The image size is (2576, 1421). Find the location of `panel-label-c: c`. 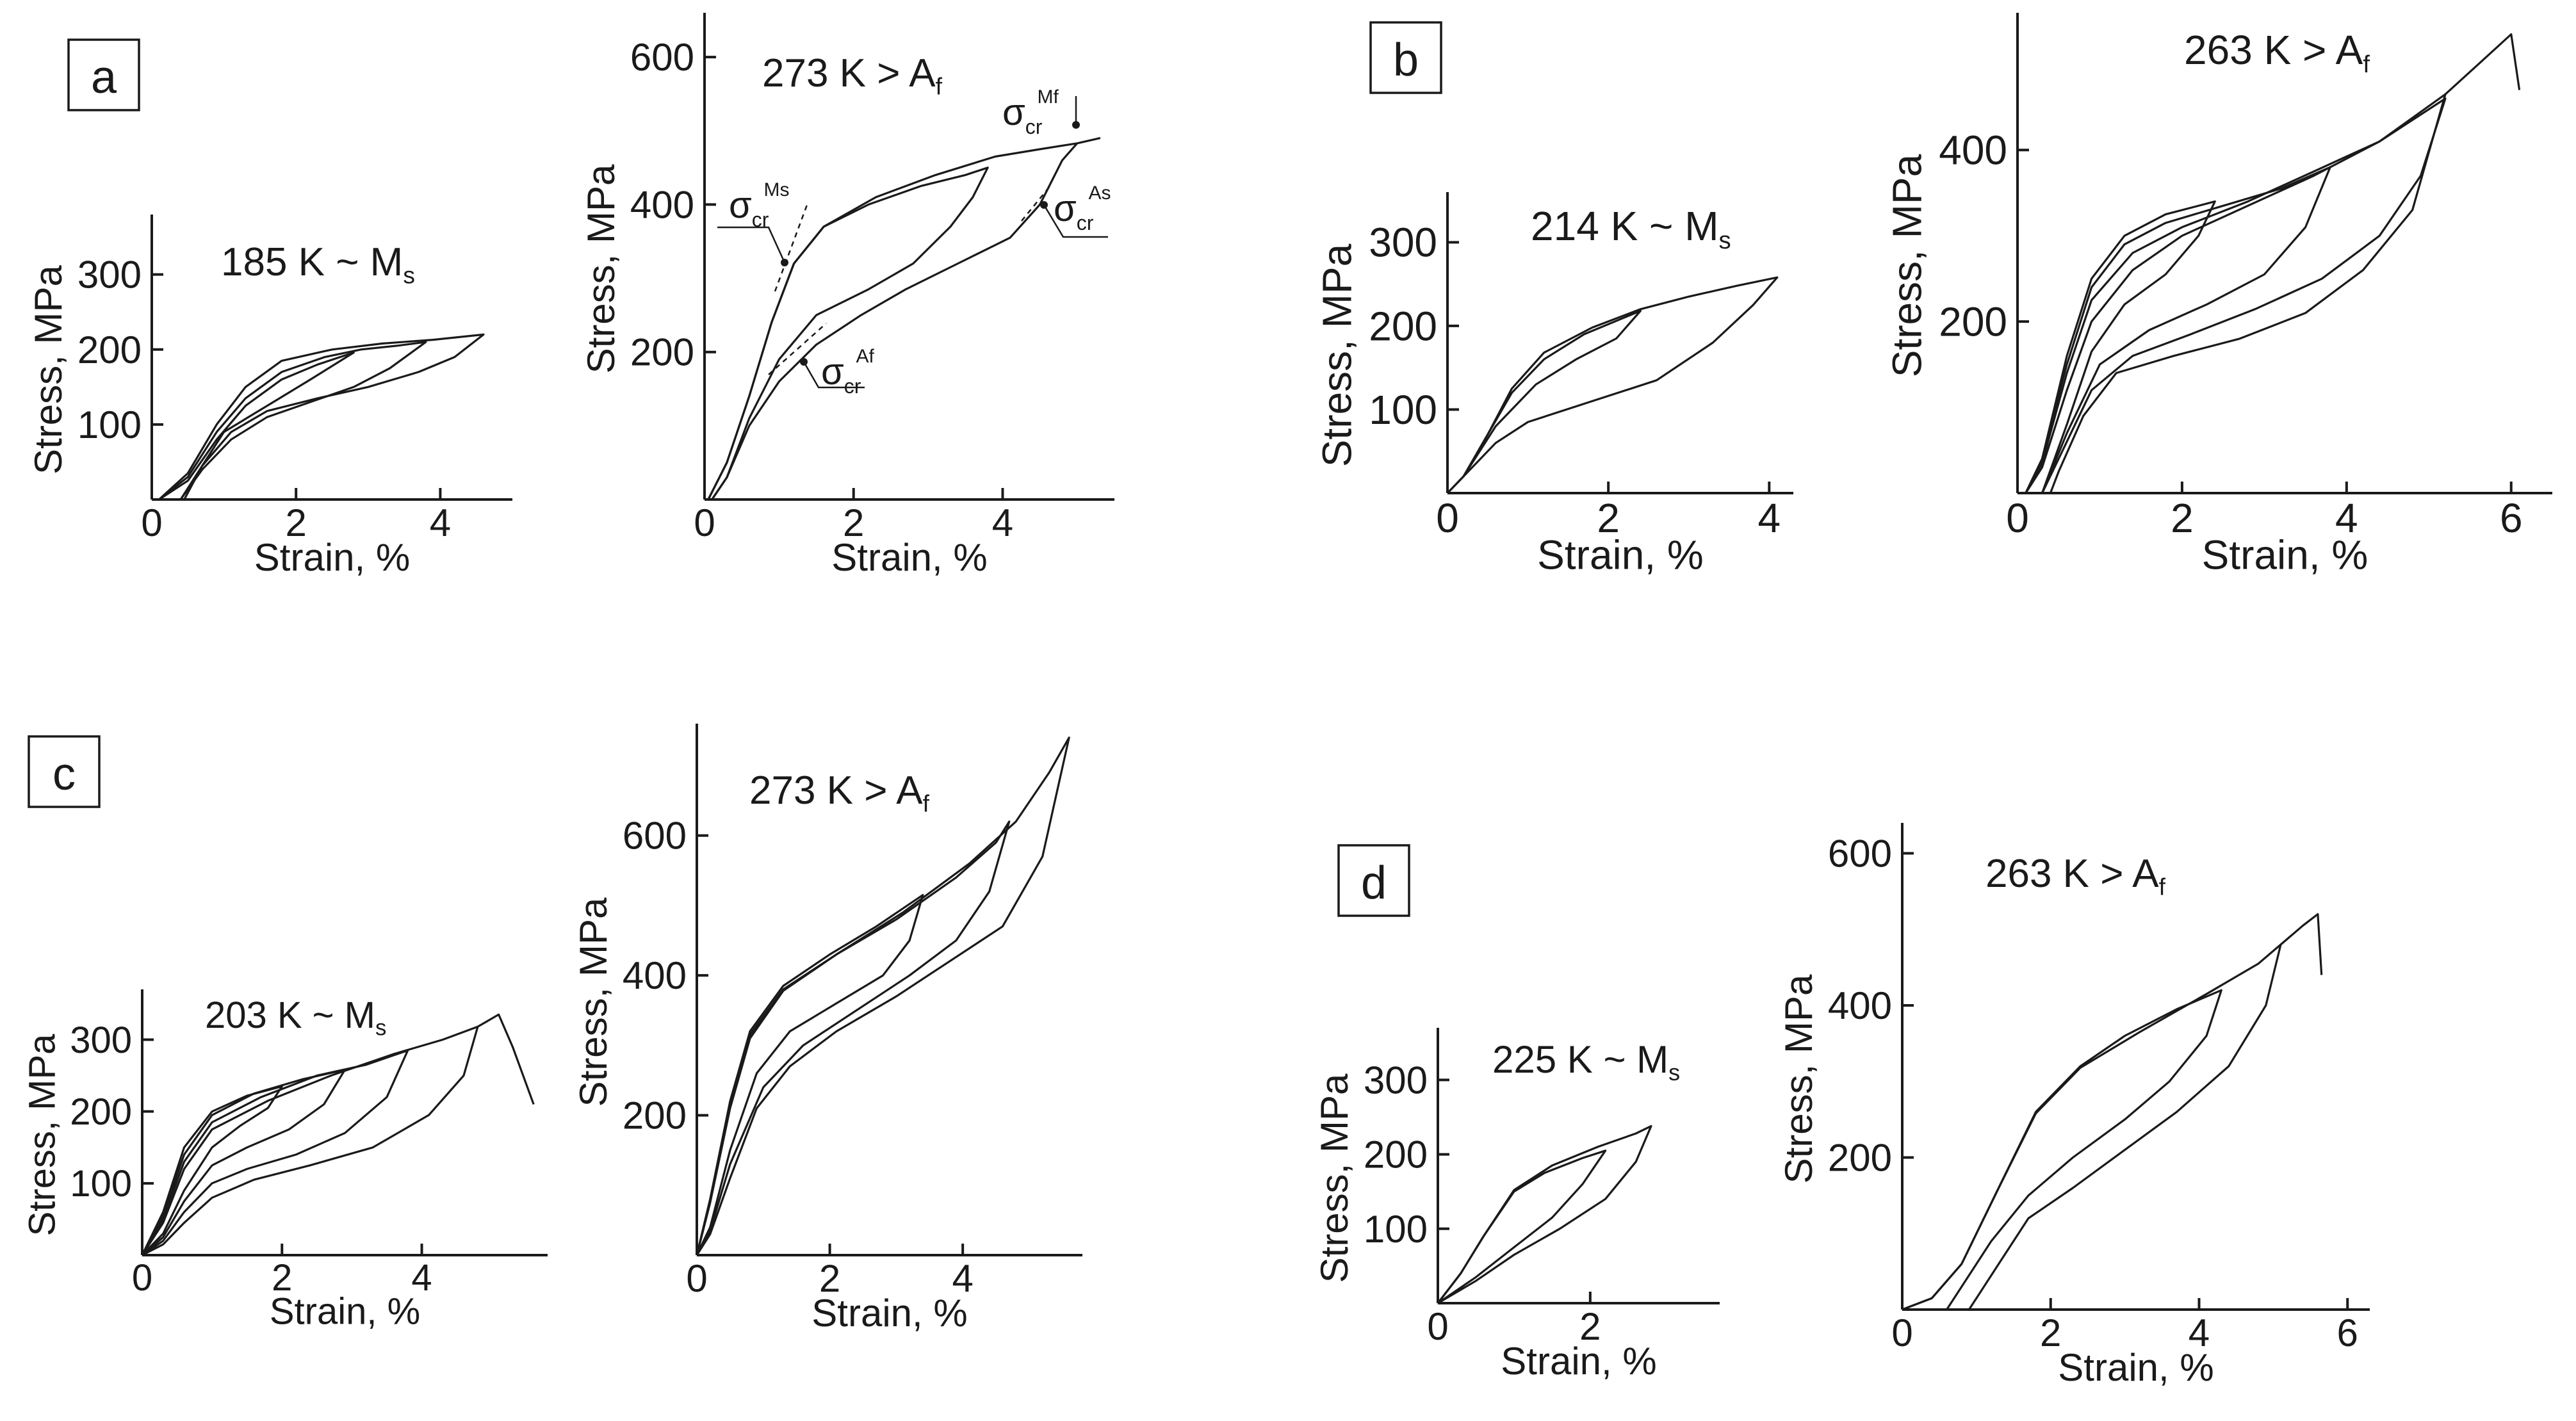

panel-label-c: c is located at coordinates (64, 772).